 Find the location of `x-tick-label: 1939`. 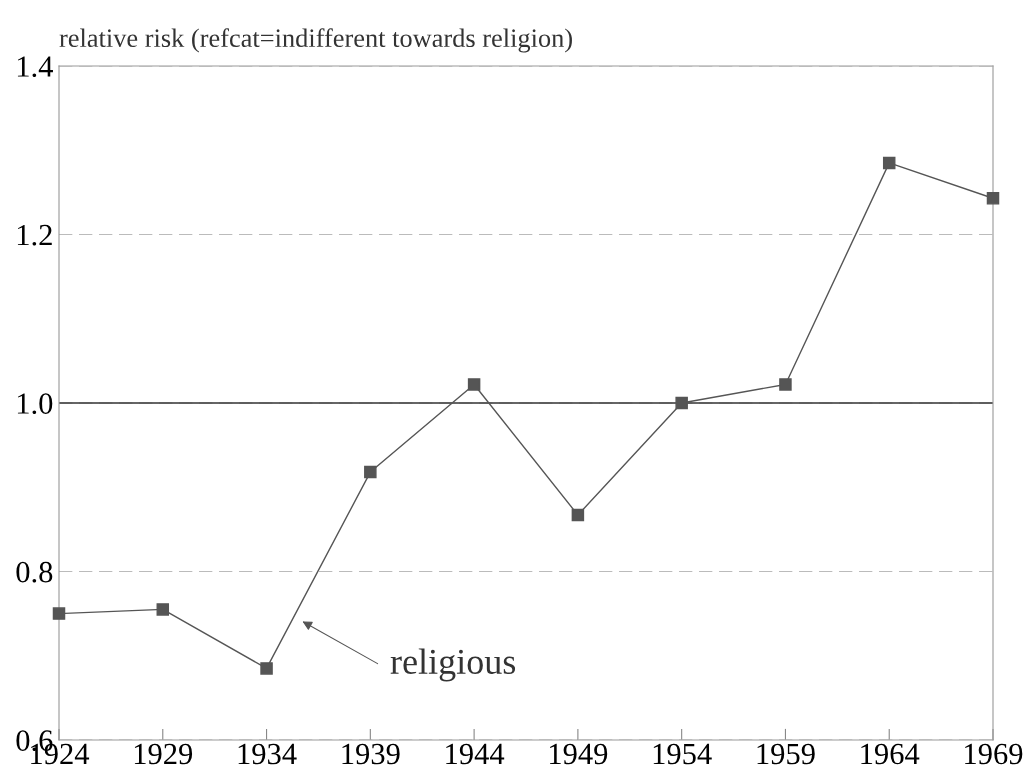

x-tick-label: 1939 is located at coordinates (371, 754).